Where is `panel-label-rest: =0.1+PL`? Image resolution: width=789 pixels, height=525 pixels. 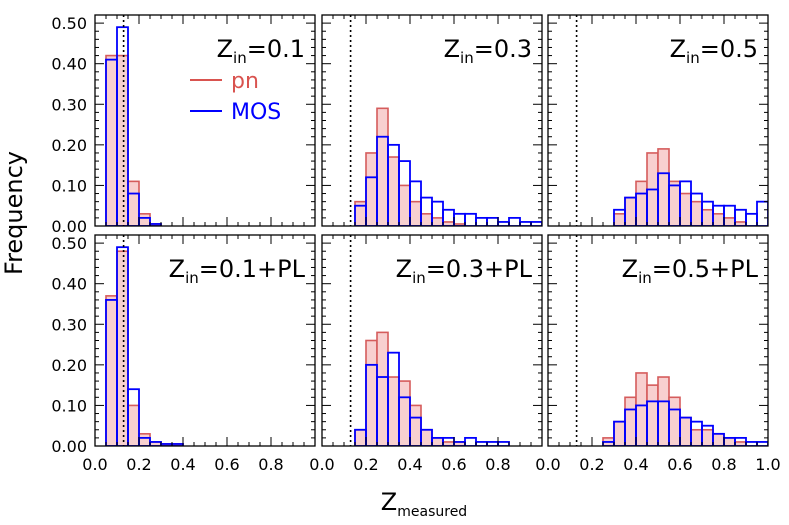
panel-label-rest: =0.1+PL is located at coordinates (252, 269).